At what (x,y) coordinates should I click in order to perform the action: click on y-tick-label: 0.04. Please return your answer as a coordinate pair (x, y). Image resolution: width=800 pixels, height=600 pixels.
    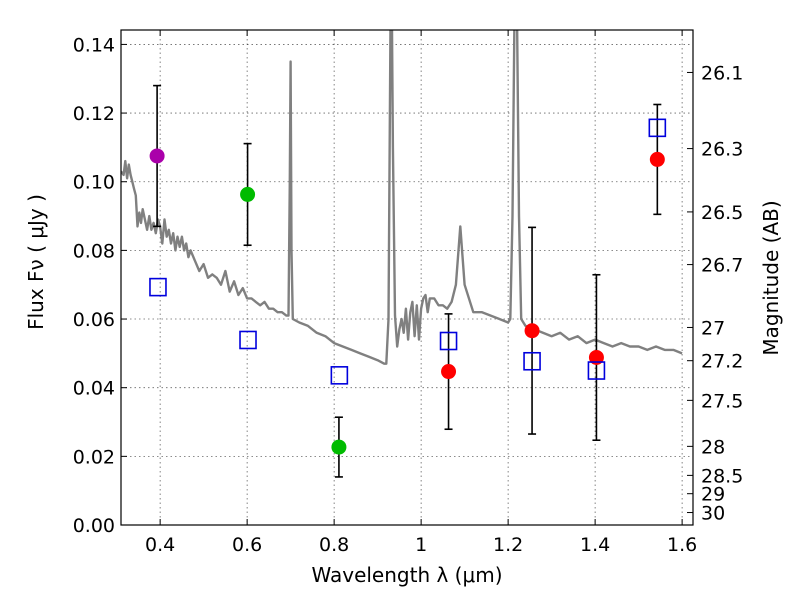
    Looking at the image, I should click on (94, 389).